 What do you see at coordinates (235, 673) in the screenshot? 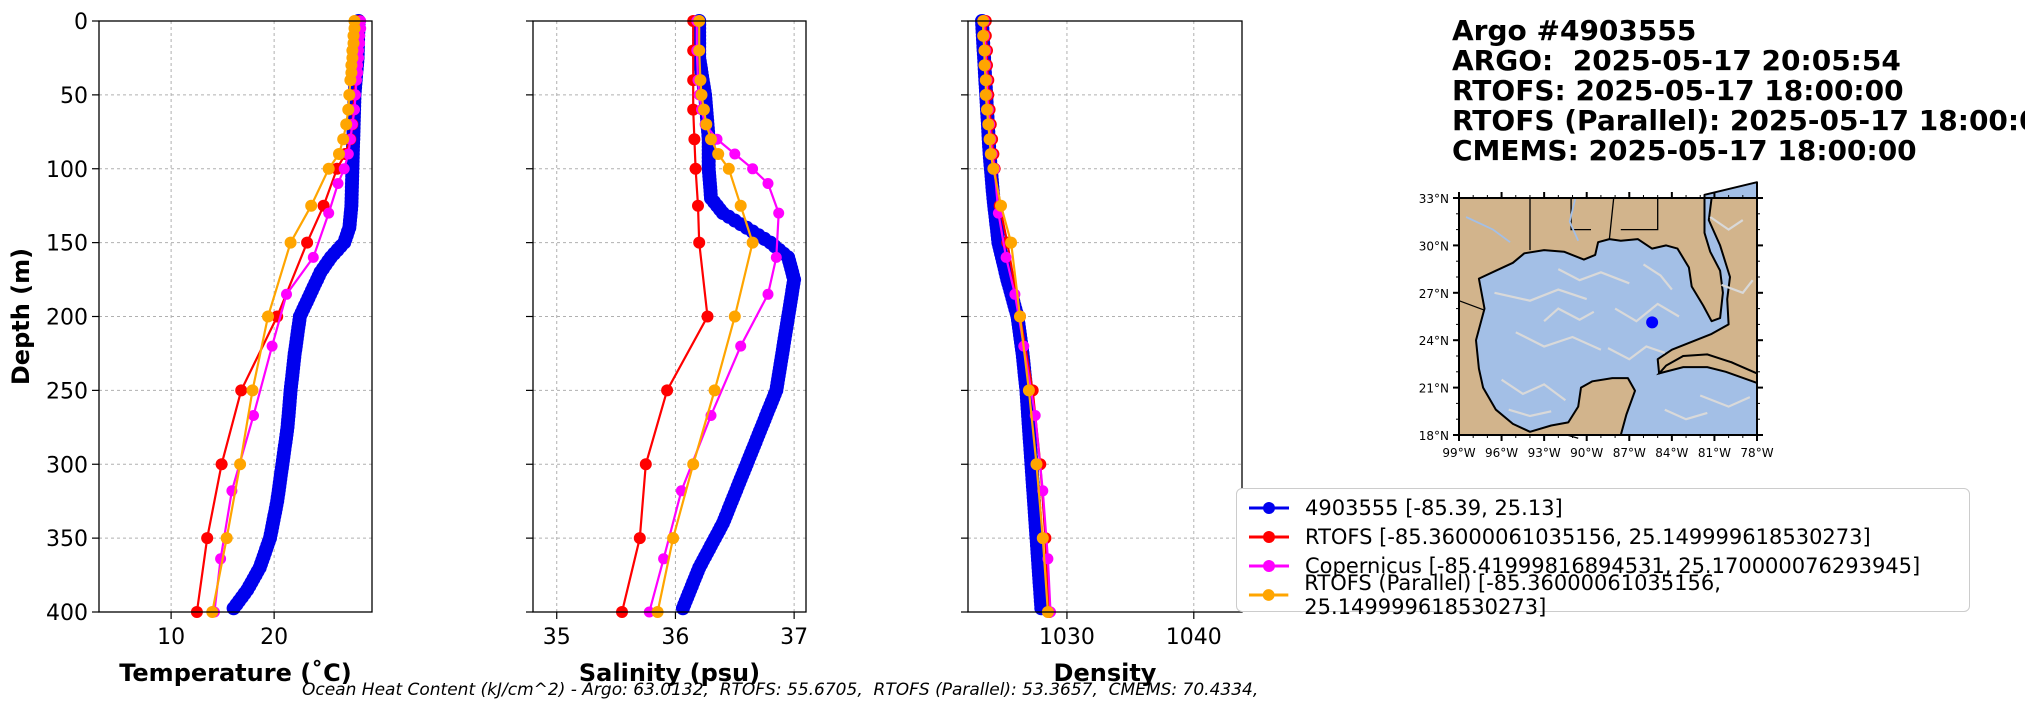
I see `x-axis-title: Temperature (˚C)` at bounding box center [235, 673].